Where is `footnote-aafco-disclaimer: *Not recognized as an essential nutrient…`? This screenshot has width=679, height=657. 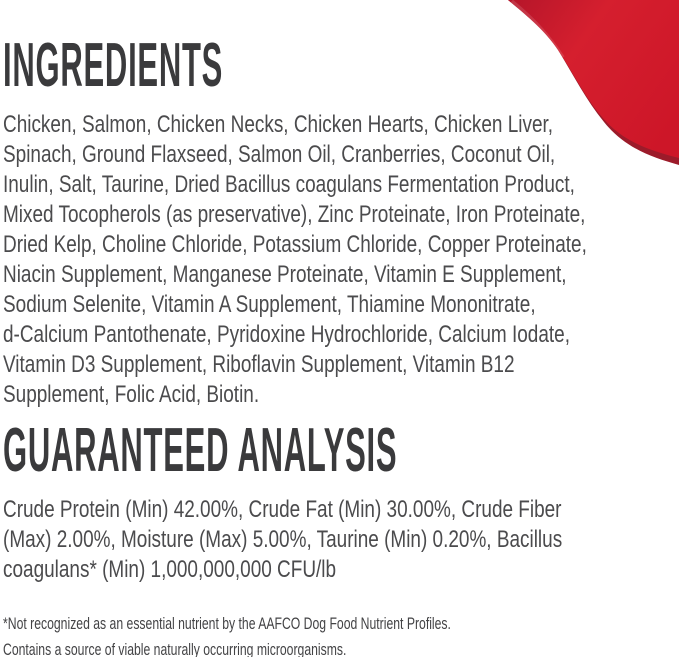 footnote-aafco-disclaimer: *Not recognized as an essential nutrient… is located at coordinates (227, 624).